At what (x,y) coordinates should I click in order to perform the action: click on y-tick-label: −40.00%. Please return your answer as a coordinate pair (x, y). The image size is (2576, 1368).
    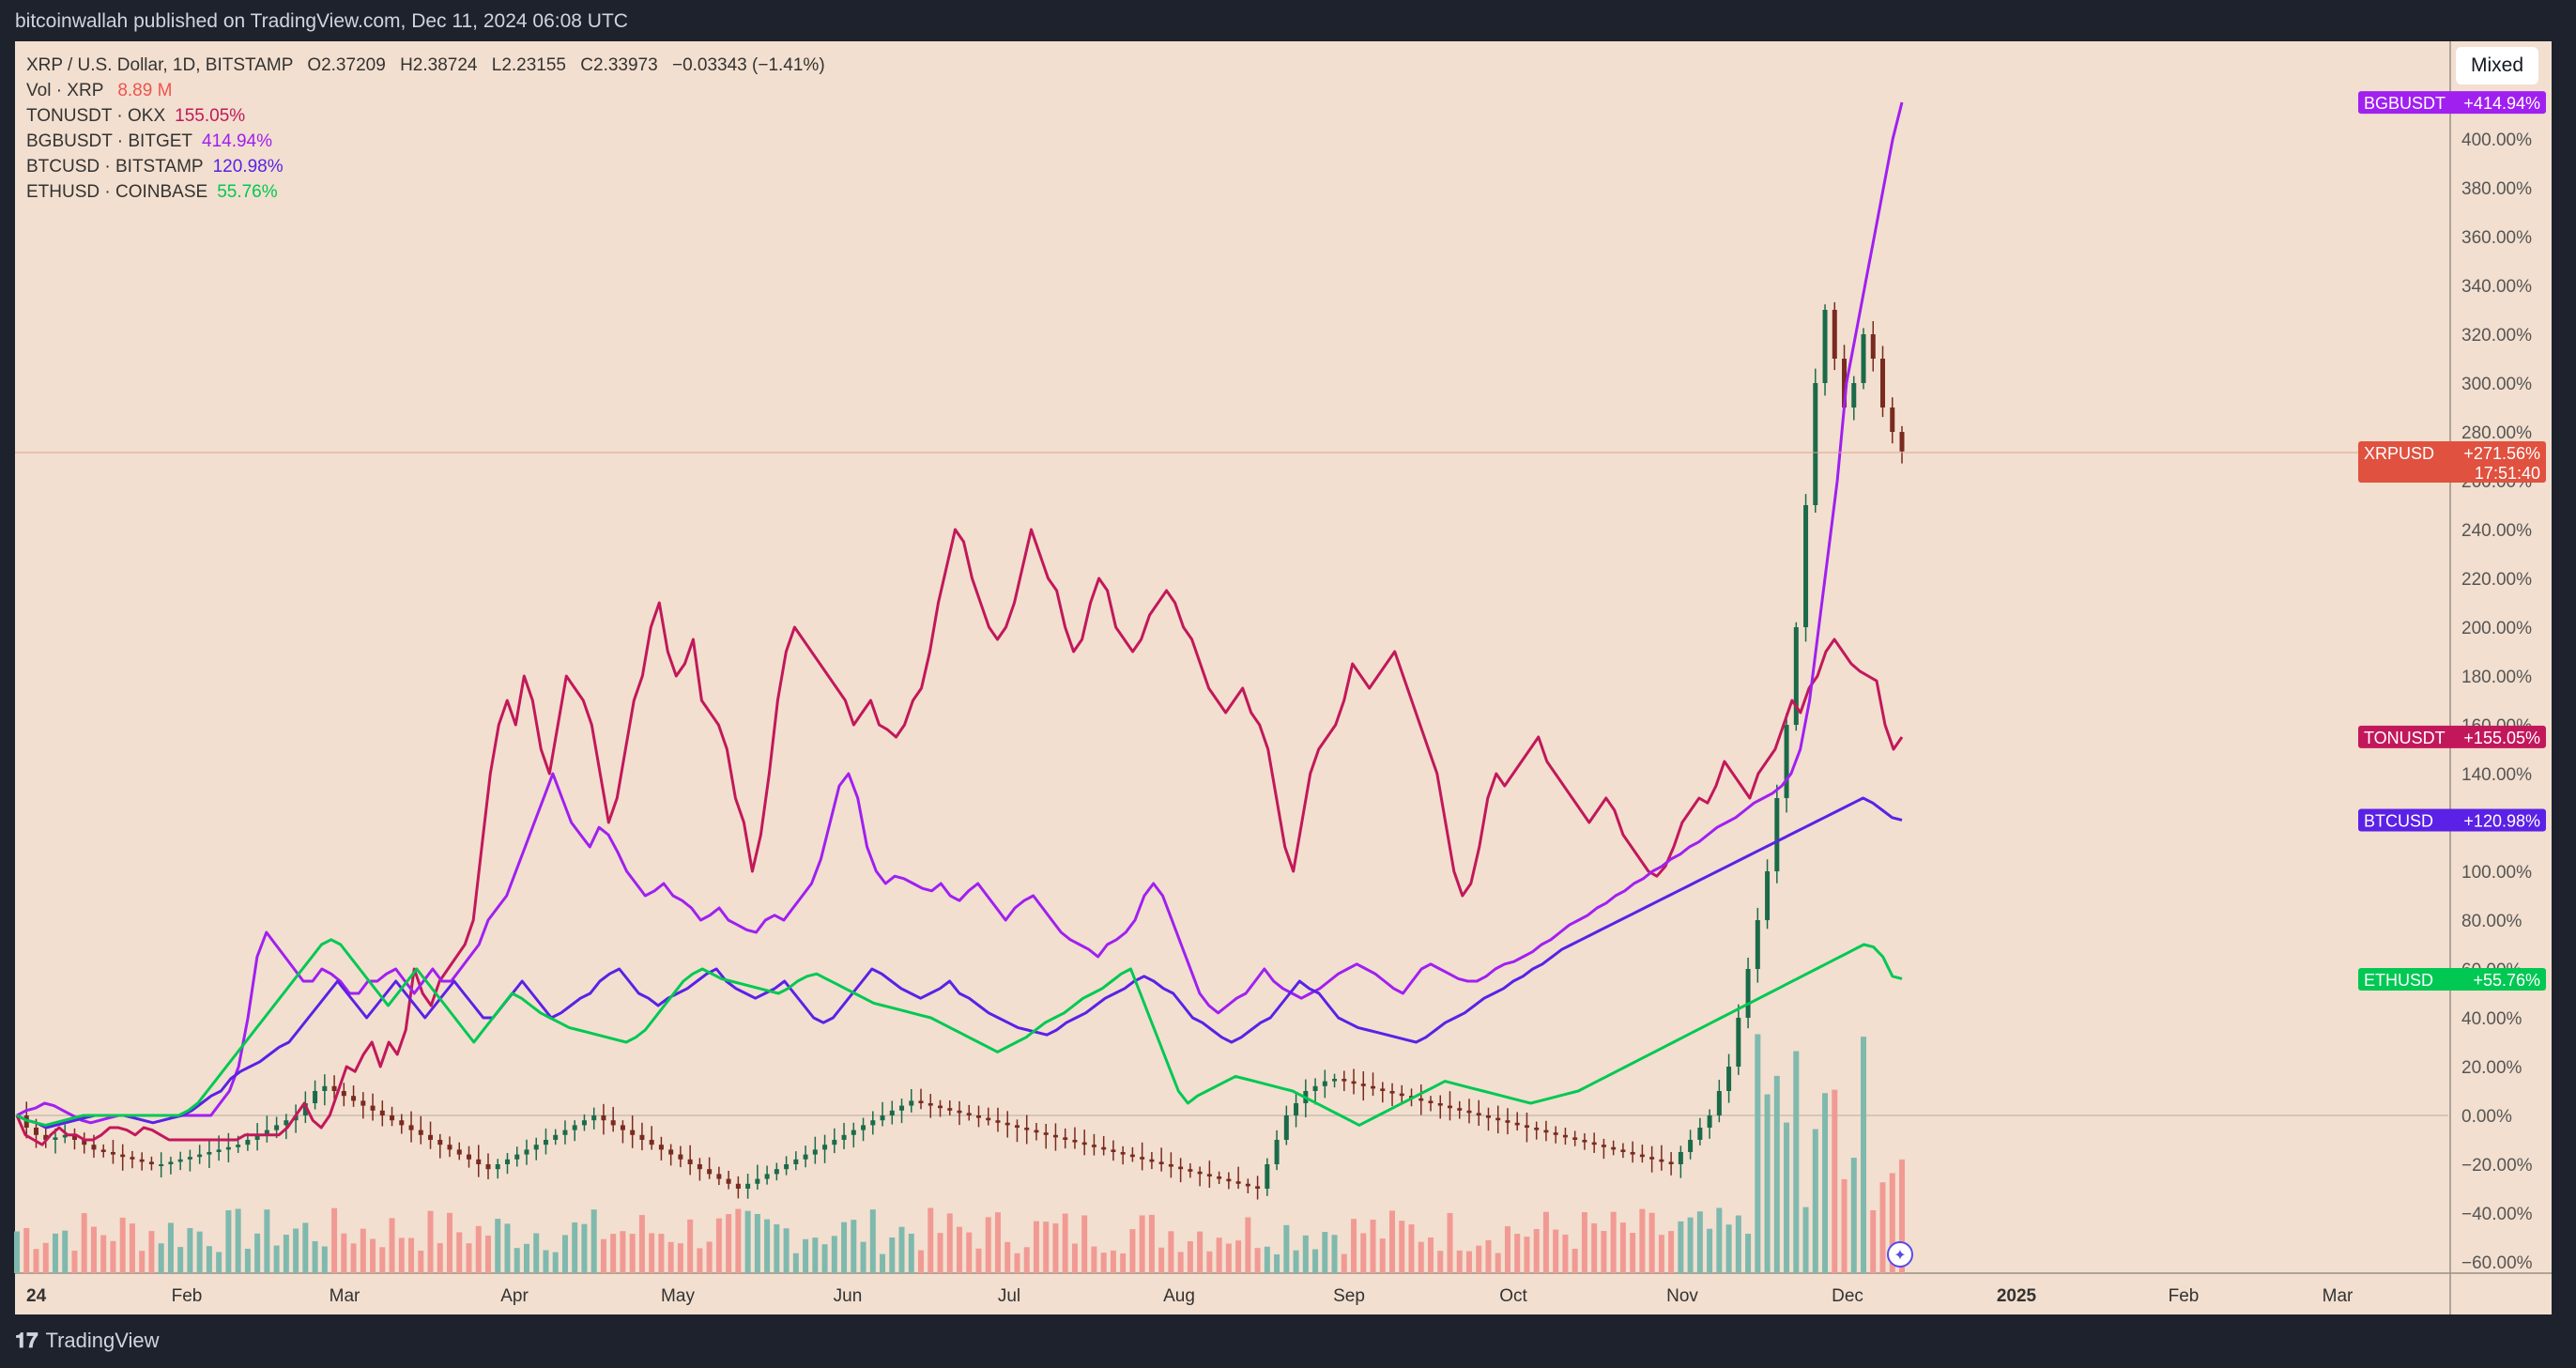
    Looking at the image, I should click on (2497, 1214).